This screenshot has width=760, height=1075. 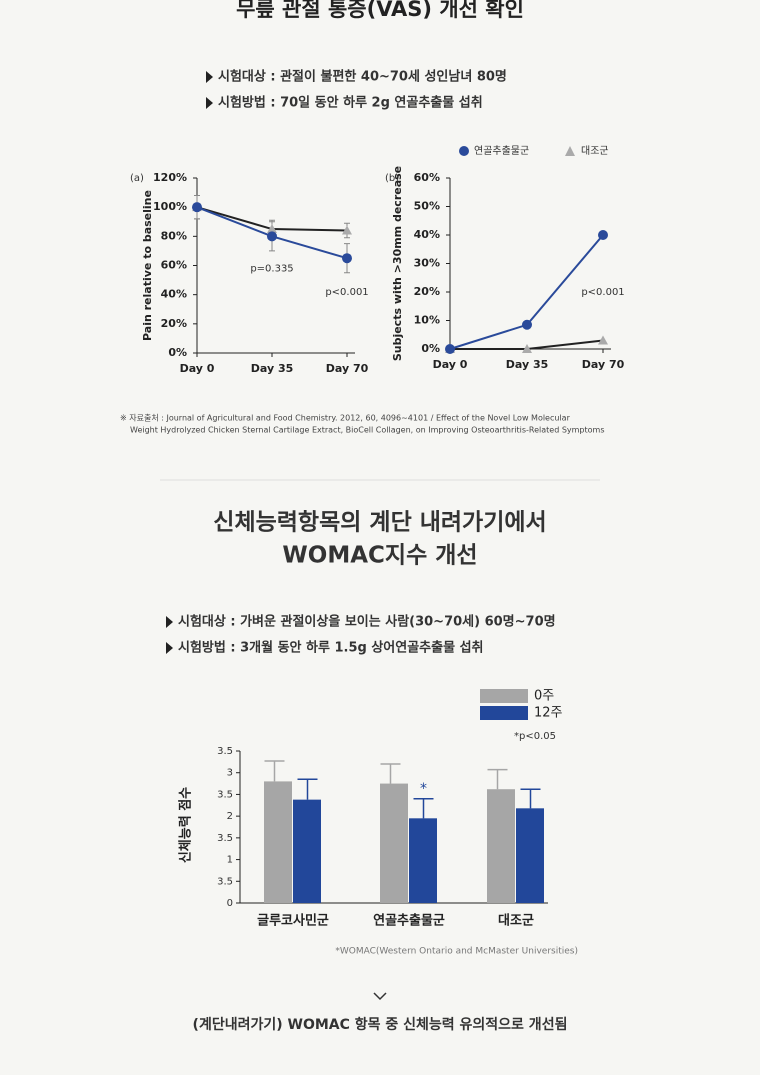 What do you see at coordinates (230, 816) in the screenshot?
I see `y-tick-label: 2` at bounding box center [230, 816].